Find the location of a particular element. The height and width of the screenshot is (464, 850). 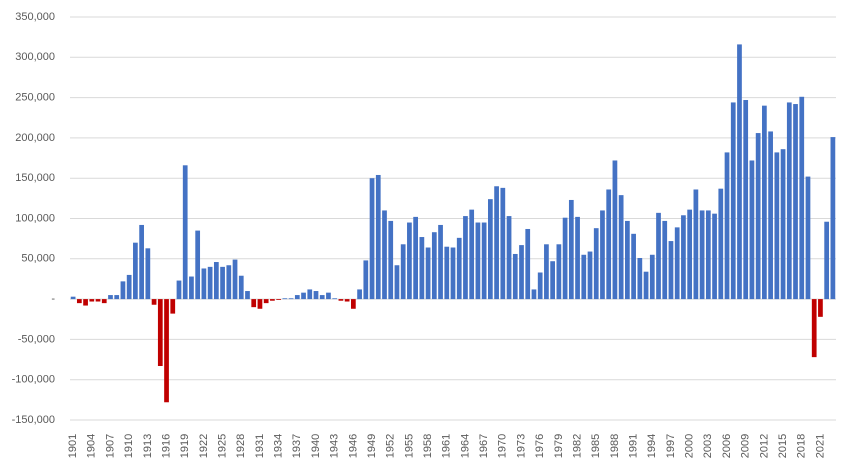

x-tick-label: 2000 is located at coordinates (690, 446).